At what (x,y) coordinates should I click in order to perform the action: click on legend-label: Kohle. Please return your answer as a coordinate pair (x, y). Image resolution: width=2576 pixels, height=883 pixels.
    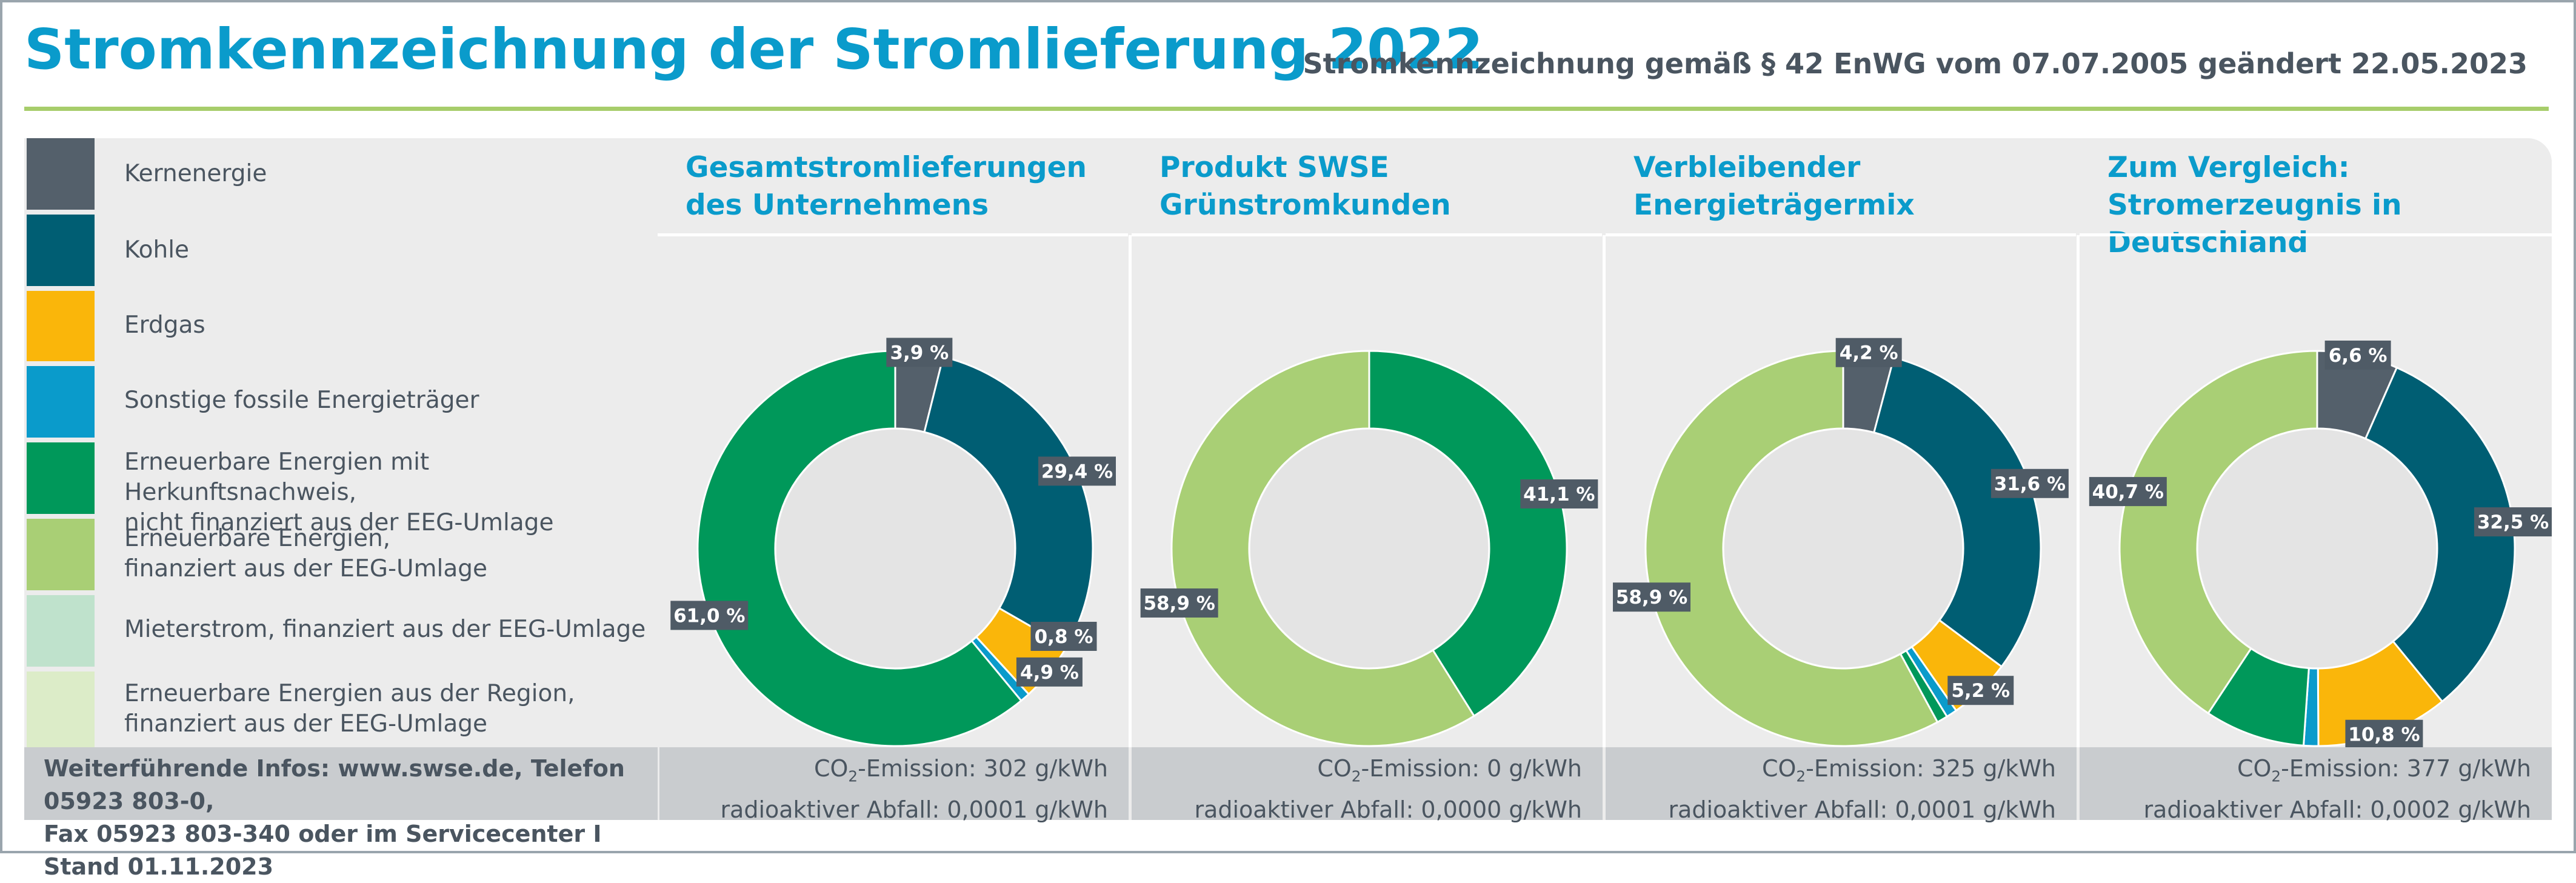
    Looking at the image, I should click on (157, 250).